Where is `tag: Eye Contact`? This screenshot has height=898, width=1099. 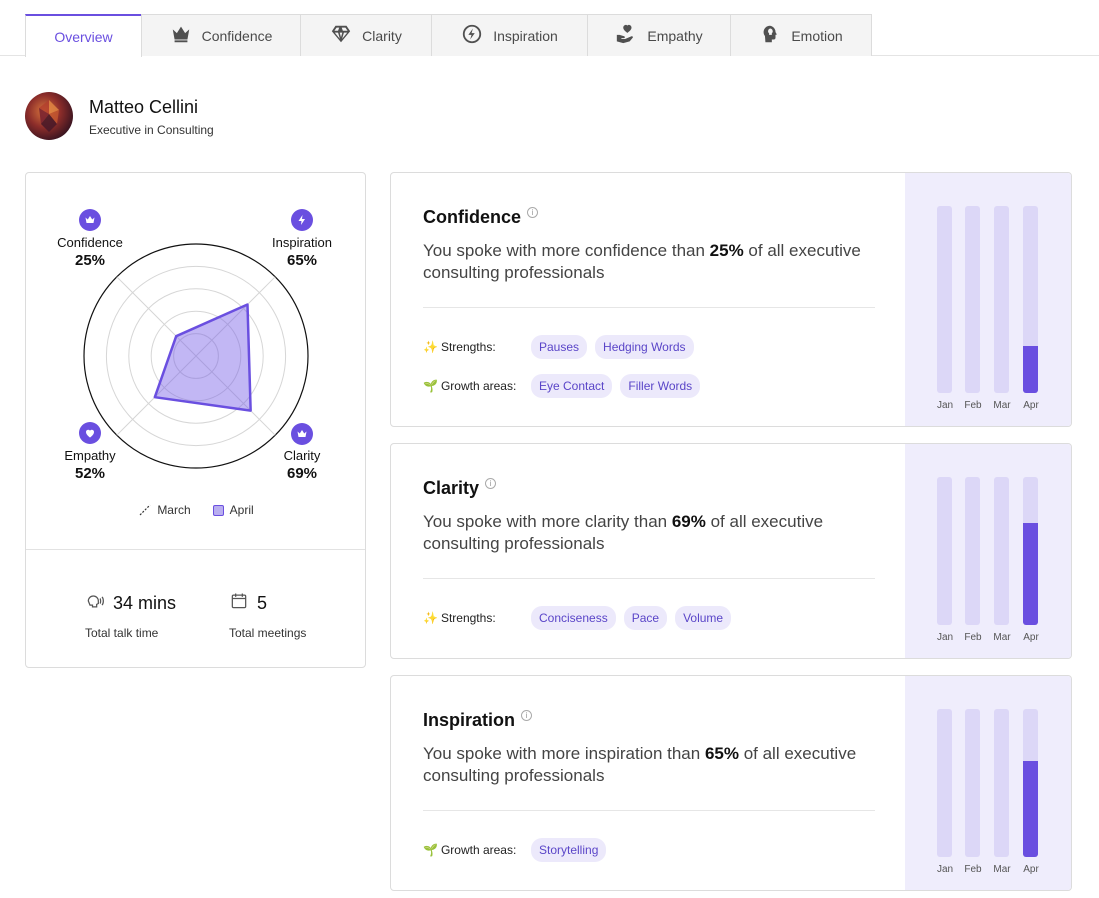 tag: Eye Contact is located at coordinates (572, 386).